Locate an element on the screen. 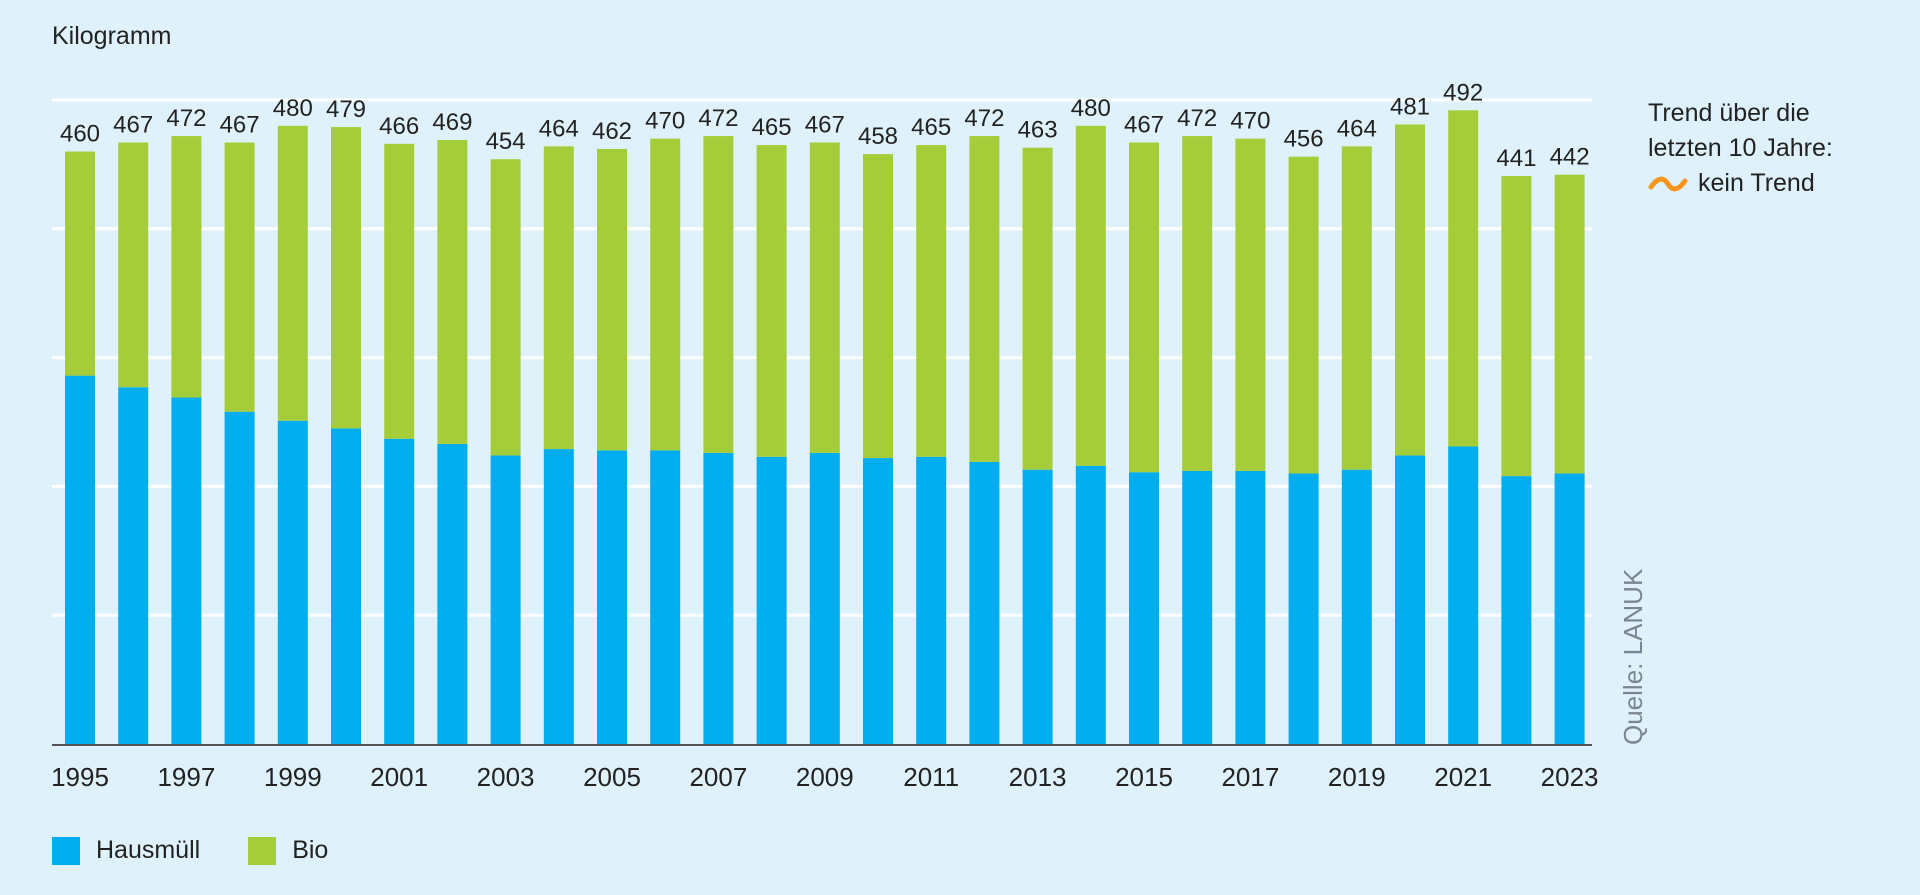 The image size is (1920, 895). x-tick-1995: 1995 is located at coordinates (80, 777).